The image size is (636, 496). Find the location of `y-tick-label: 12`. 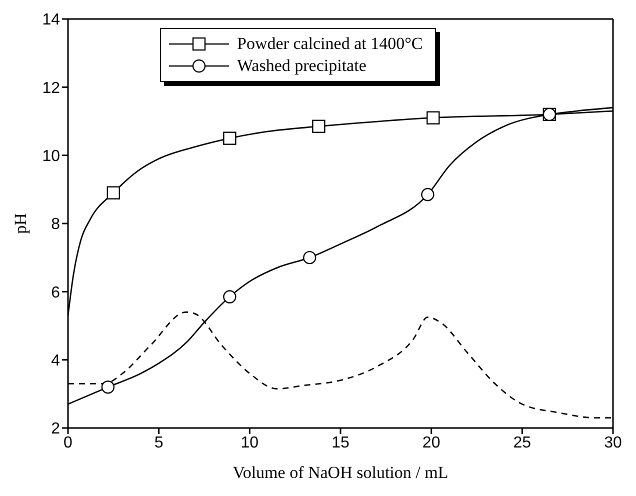

y-tick-label: 12 is located at coordinates (51, 88).